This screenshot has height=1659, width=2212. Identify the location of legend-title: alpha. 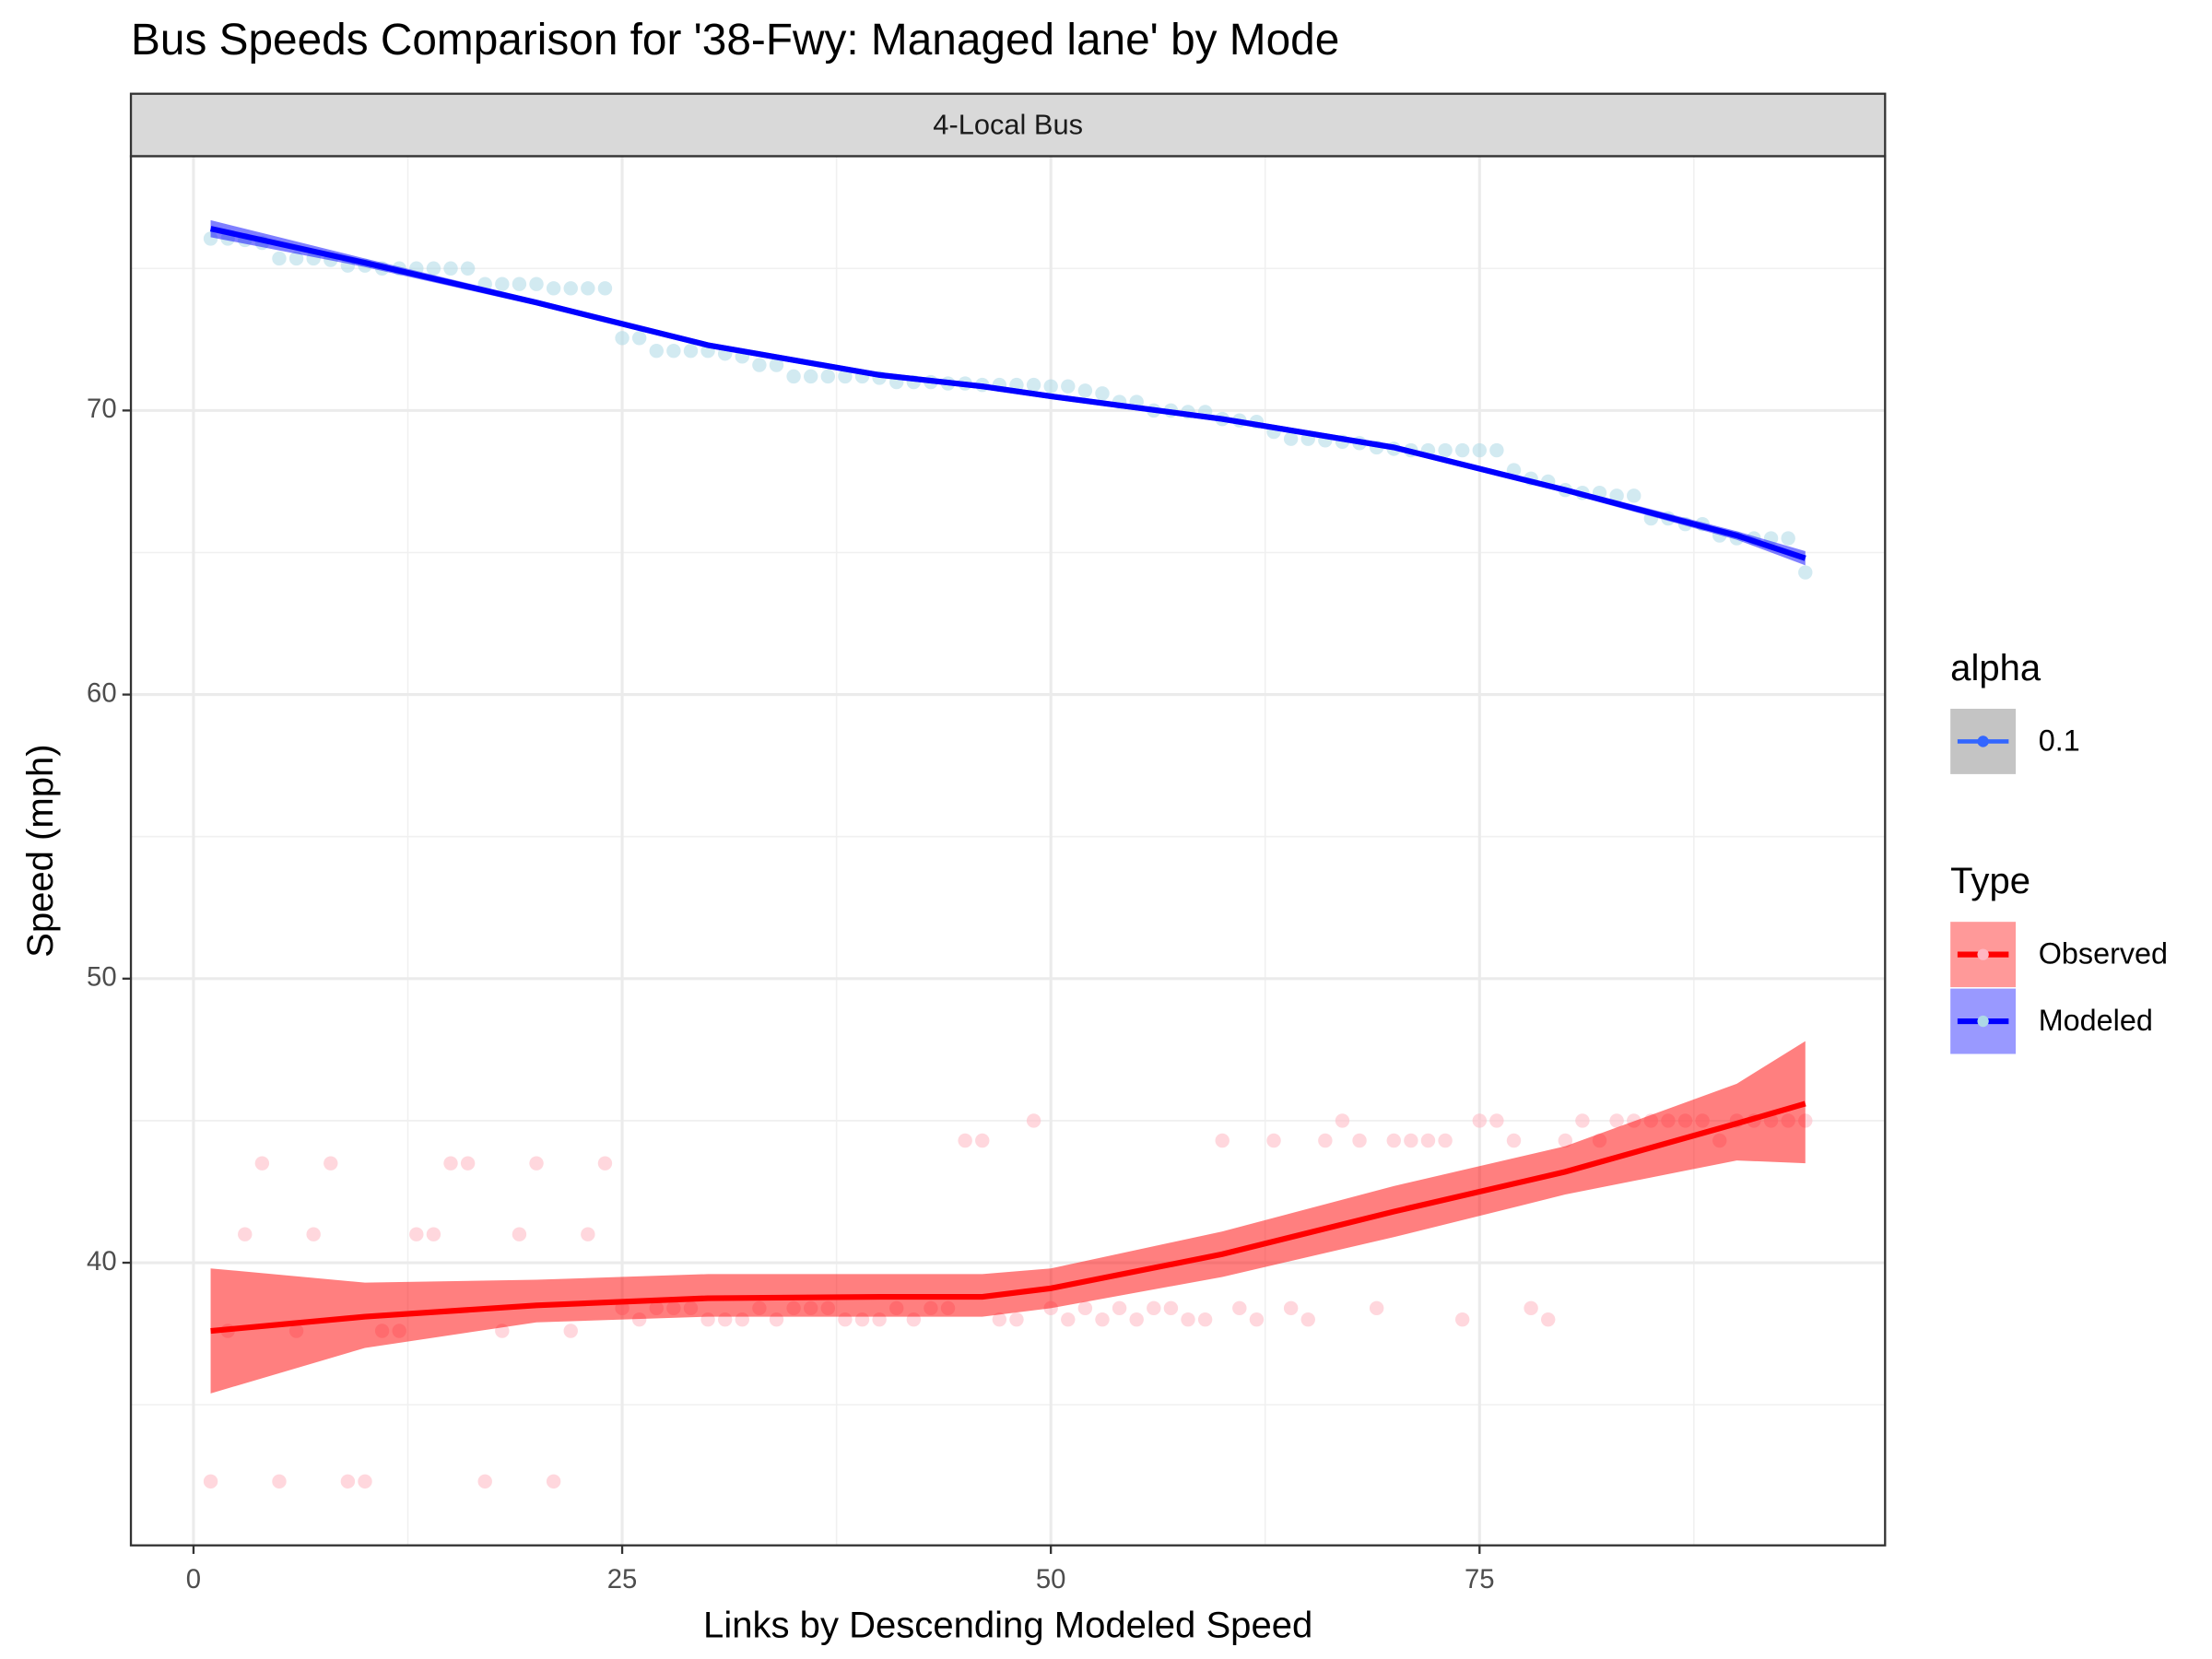
(1995, 668).